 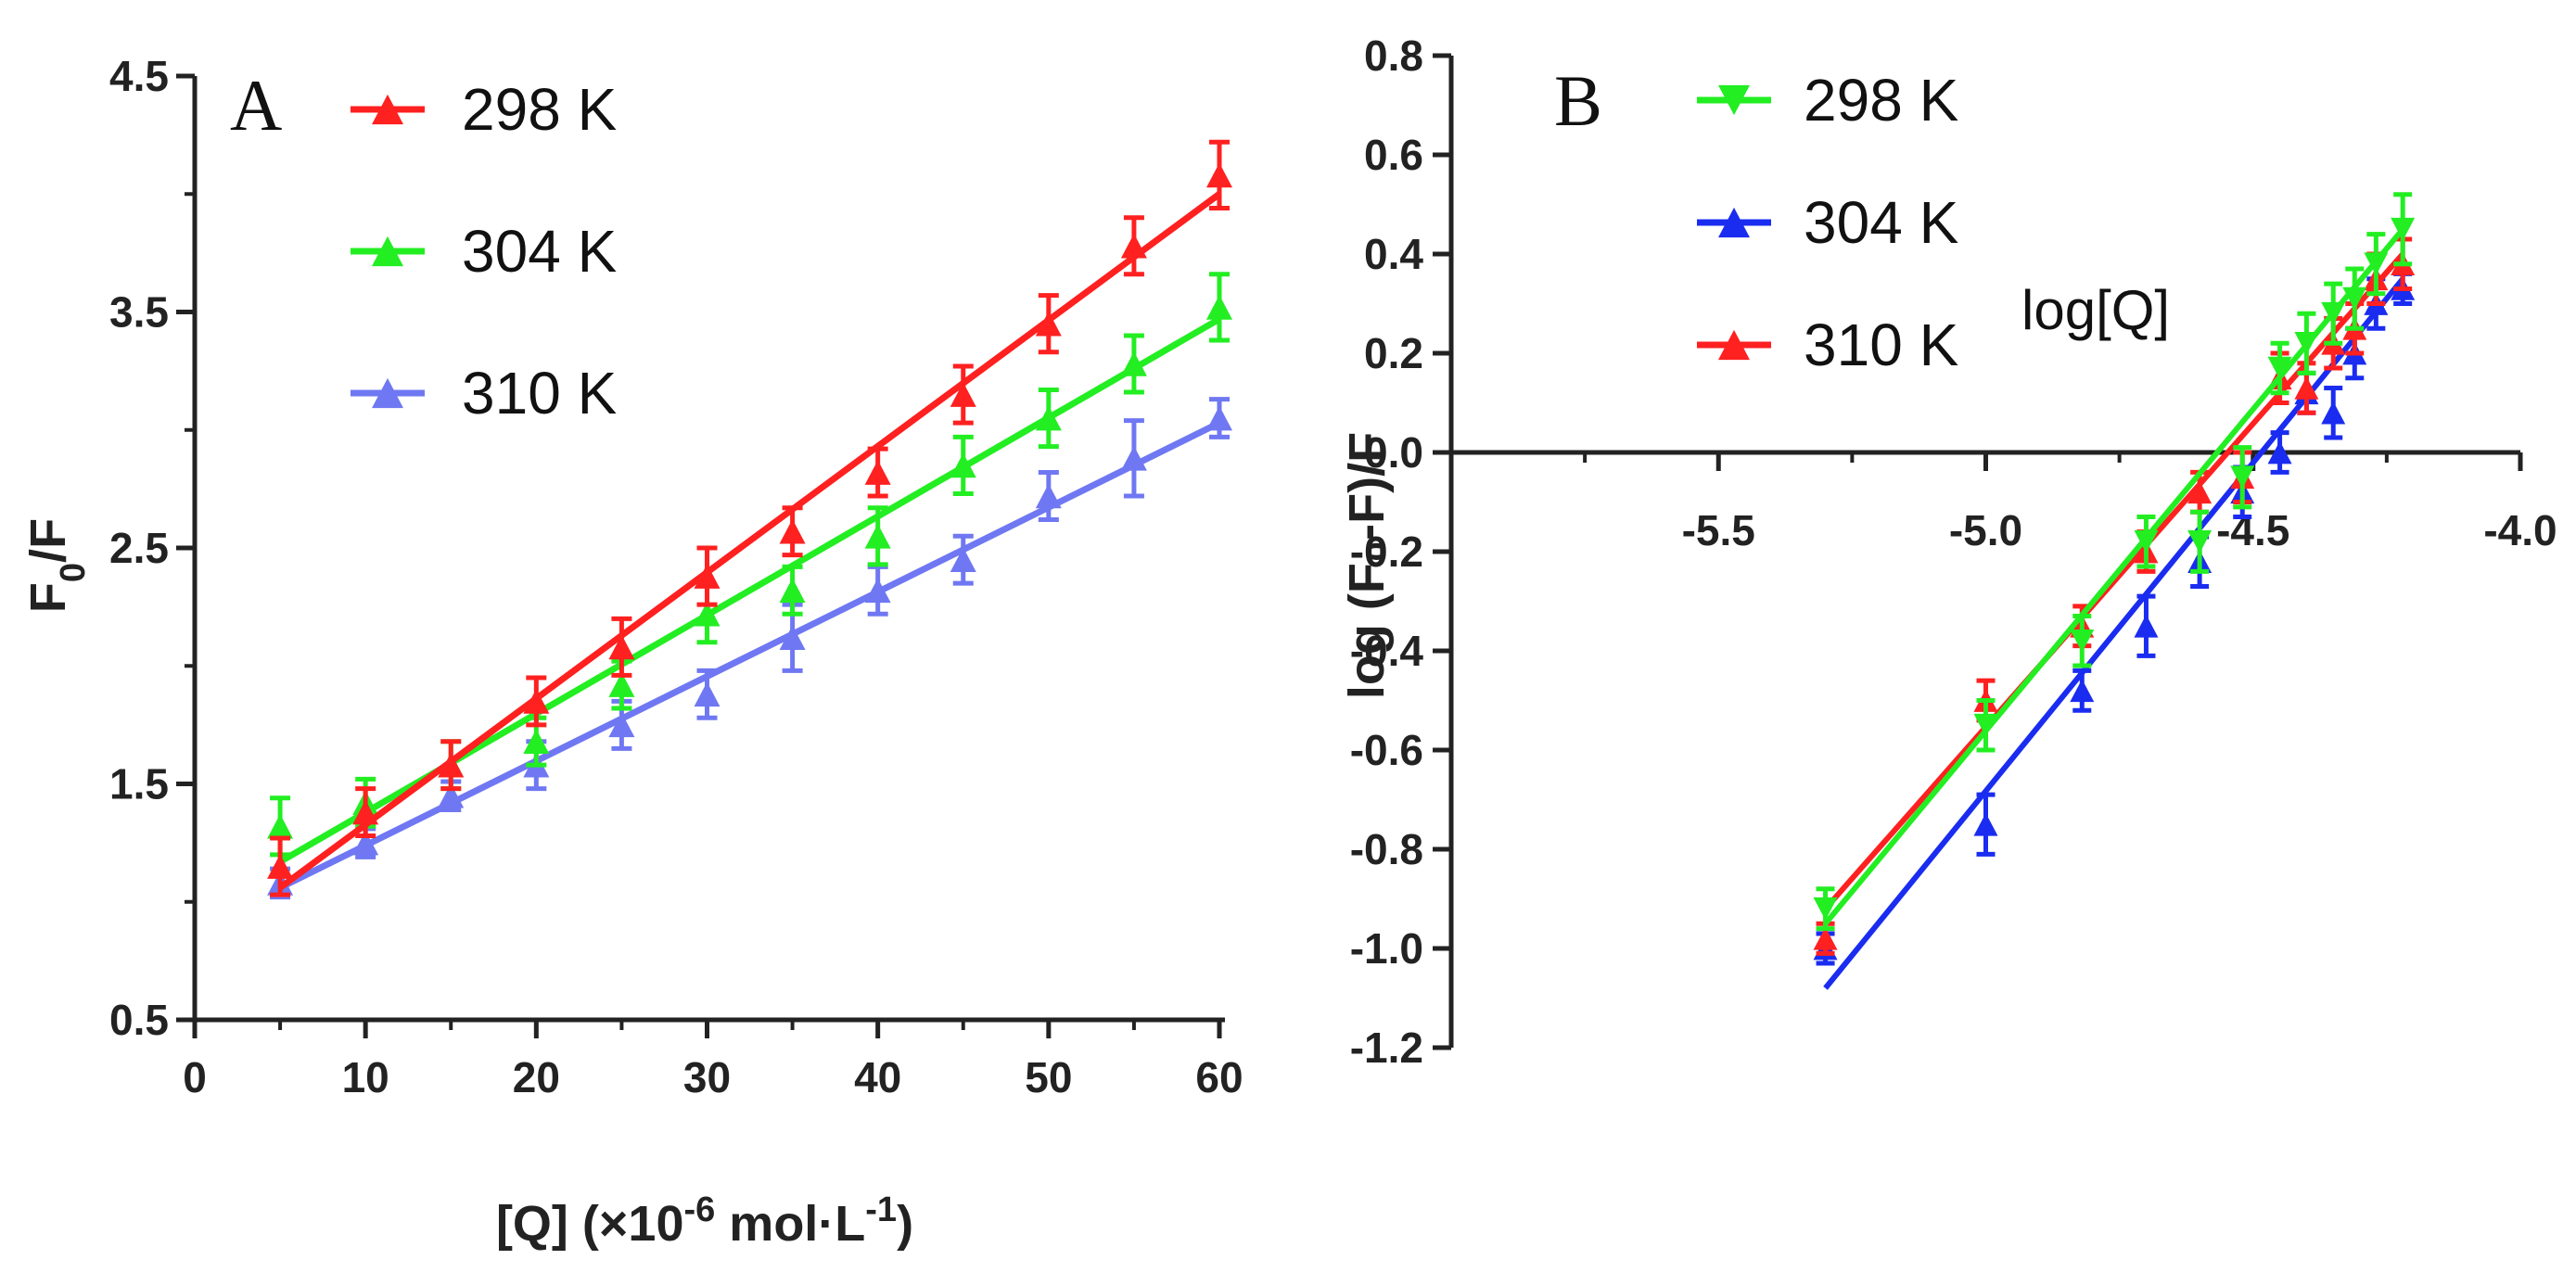 What do you see at coordinates (139, 312) in the screenshot?
I see `panel-a-y-tick-label: 3.5` at bounding box center [139, 312].